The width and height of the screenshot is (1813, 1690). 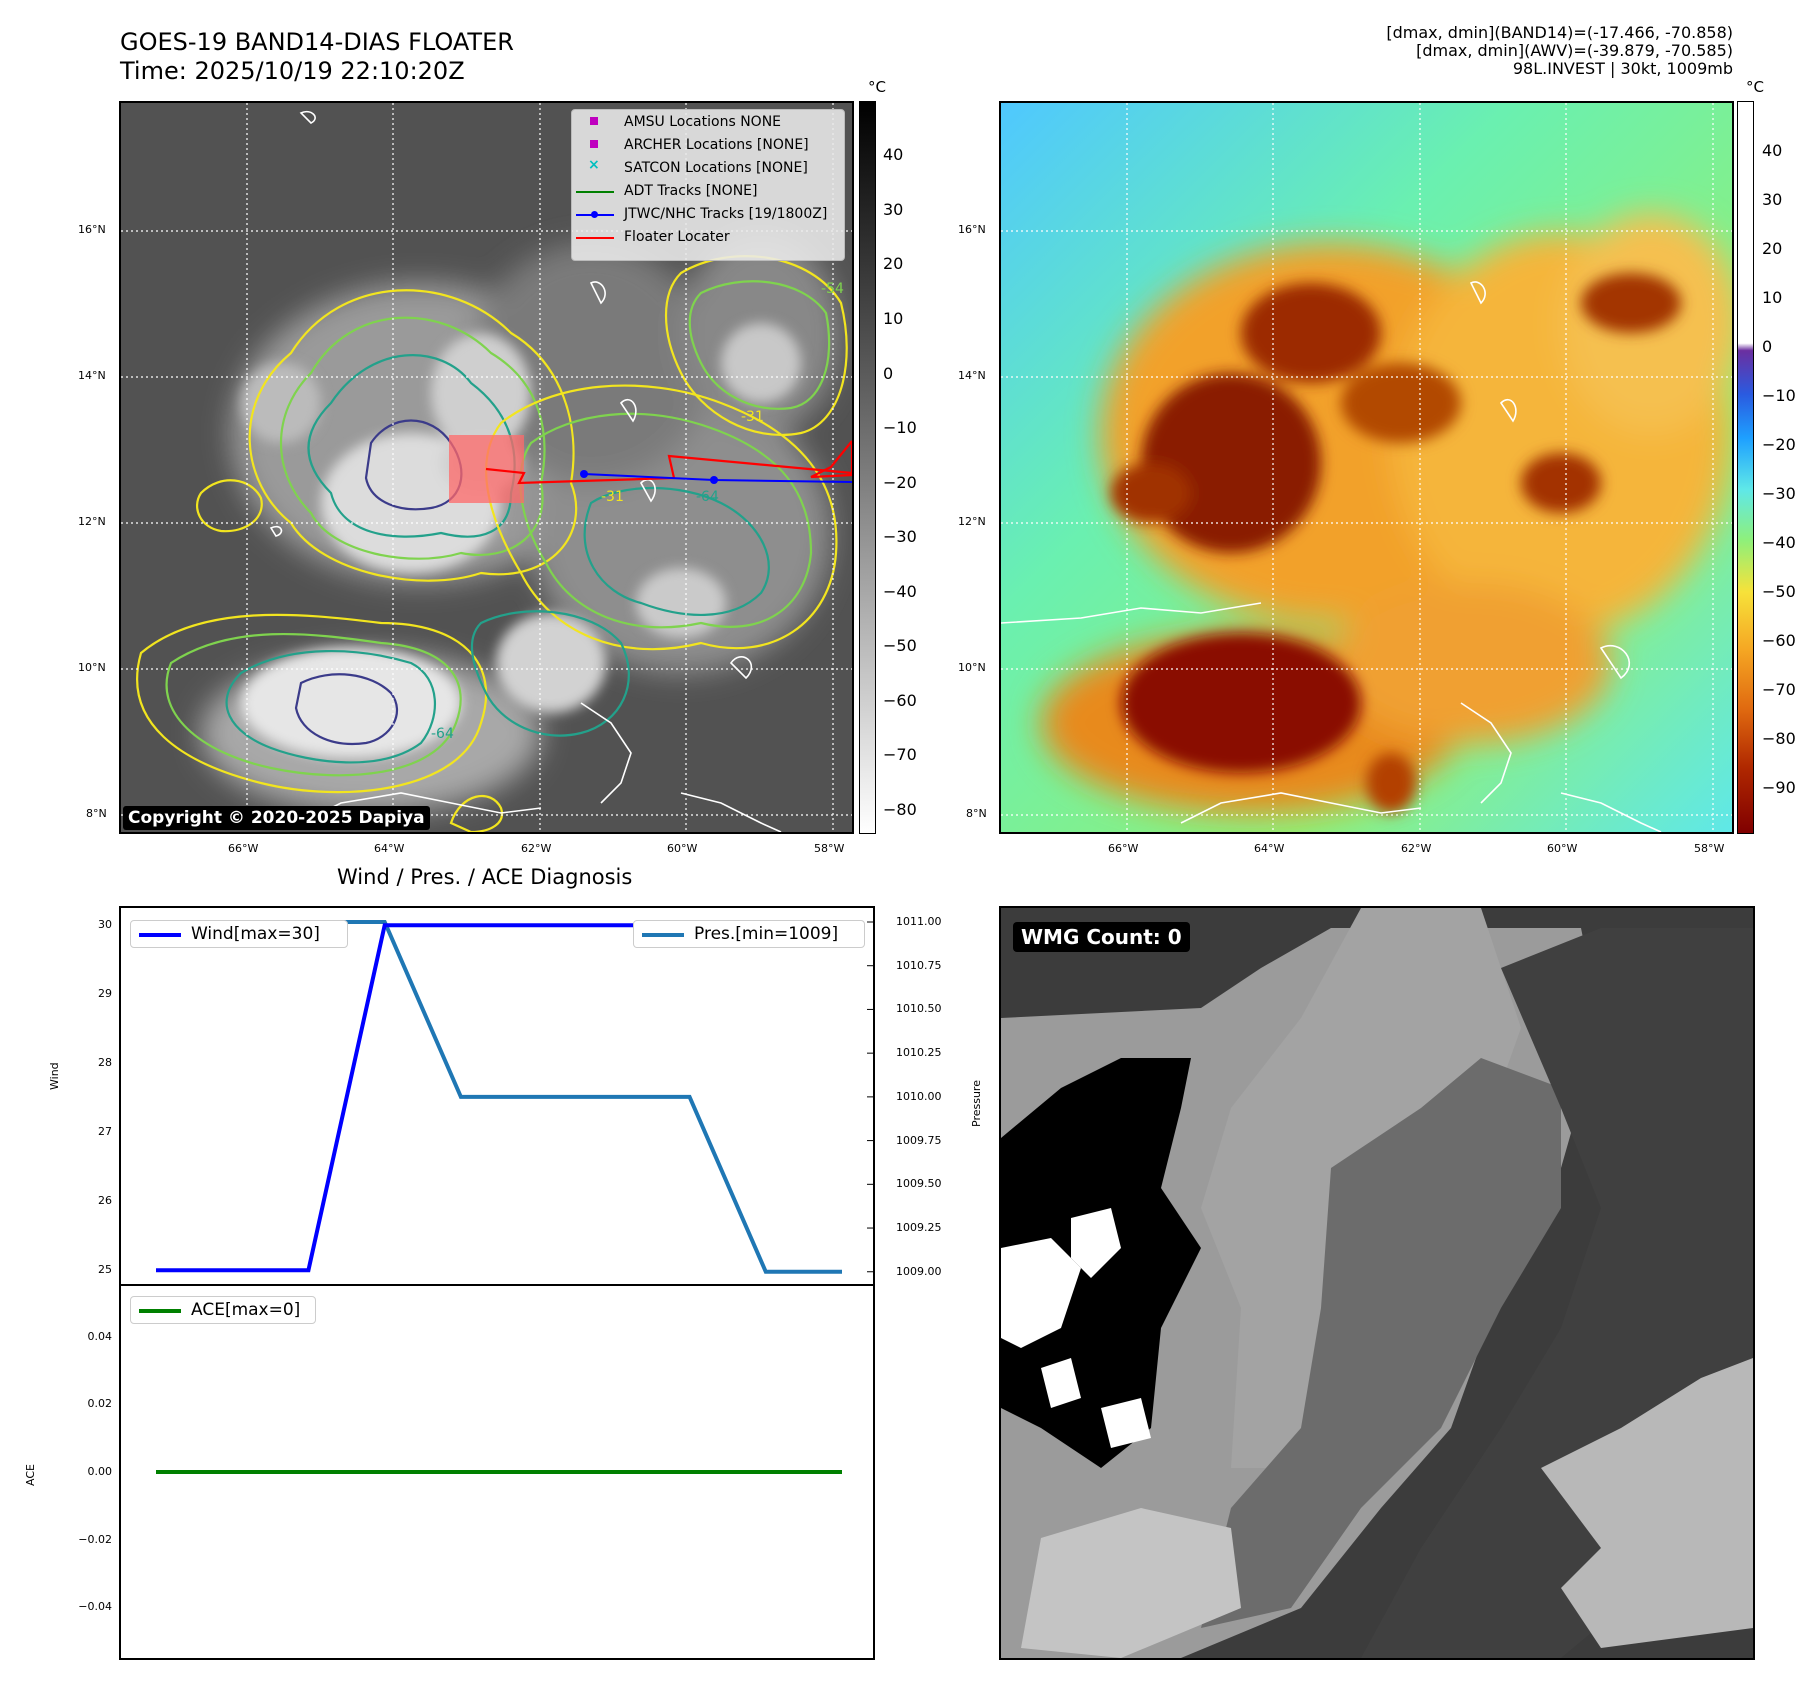 What do you see at coordinates (900, 536) in the screenshot?
I see `left-cb-tick-m30: −30` at bounding box center [900, 536].